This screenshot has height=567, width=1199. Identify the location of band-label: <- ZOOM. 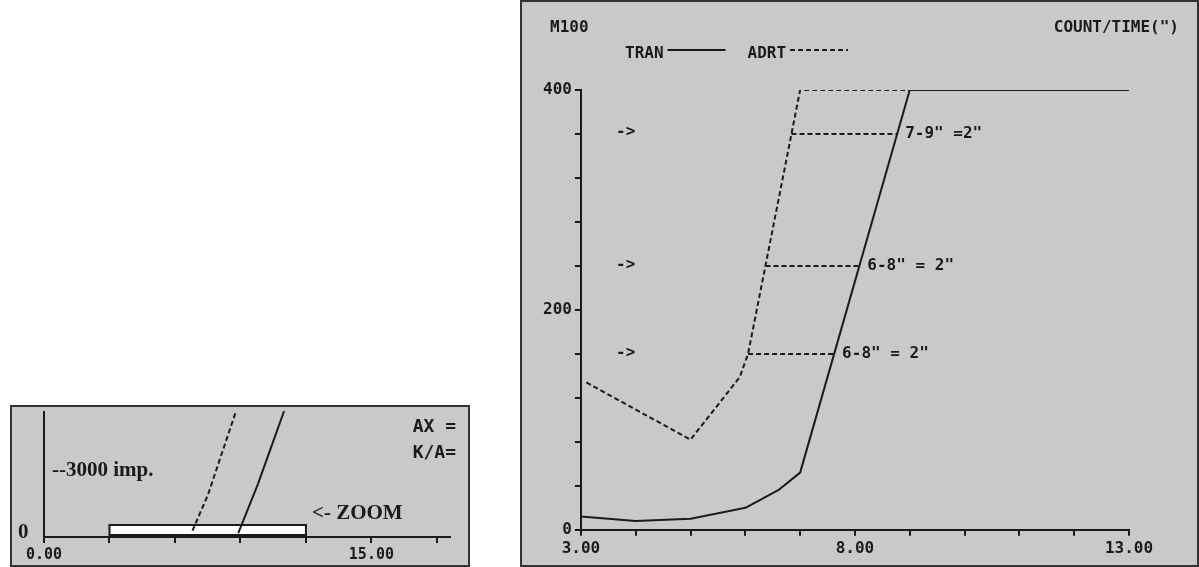
(357, 512).